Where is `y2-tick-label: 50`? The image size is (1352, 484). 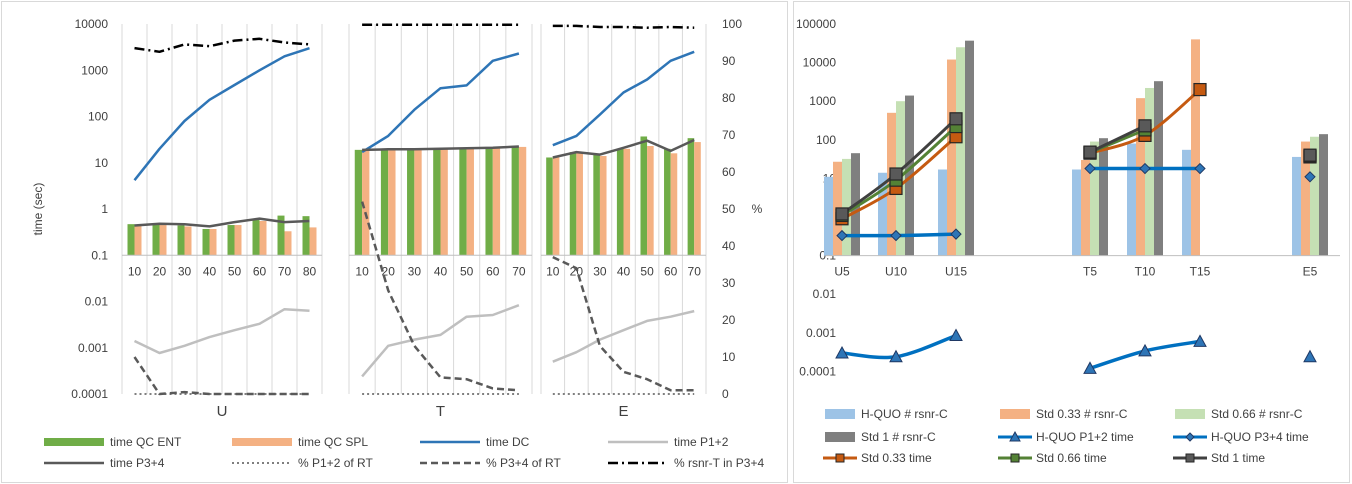
y2-tick-label: 50 is located at coordinates (729, 209).